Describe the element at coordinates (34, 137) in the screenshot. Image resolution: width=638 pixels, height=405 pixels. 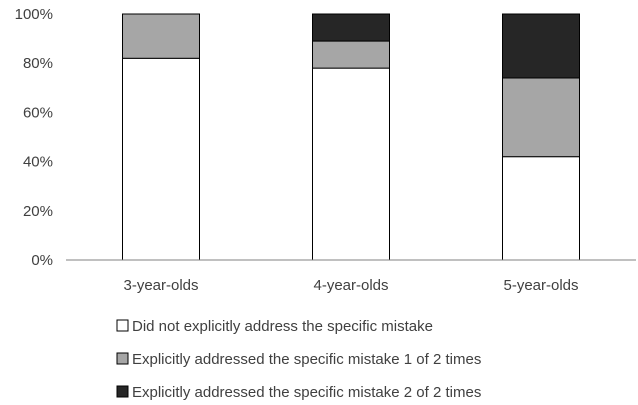
I see `y-axis-tick-labels: 0% 20% 40% 60% 80% 100%` at that location.